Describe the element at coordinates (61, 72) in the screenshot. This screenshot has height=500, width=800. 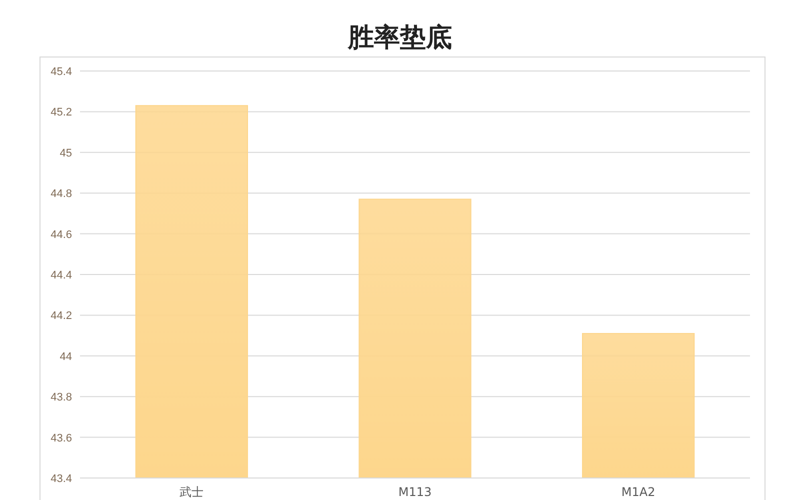
I see `y-tick-label: 45.4` at that location.